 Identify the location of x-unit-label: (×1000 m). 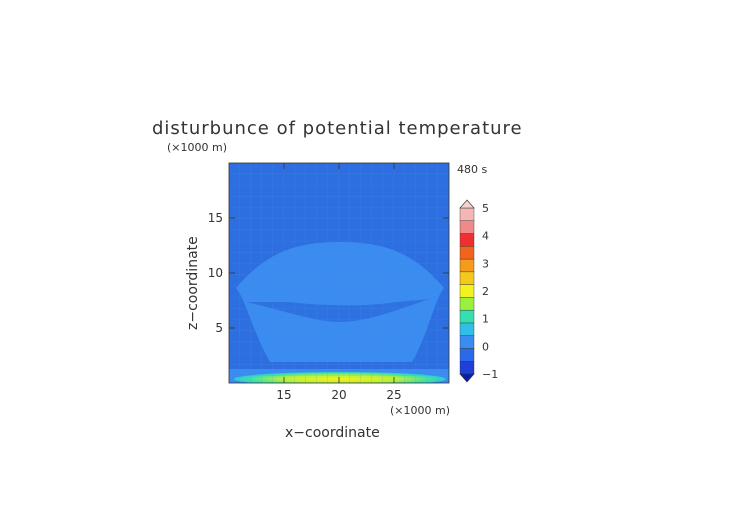
(420, 410).